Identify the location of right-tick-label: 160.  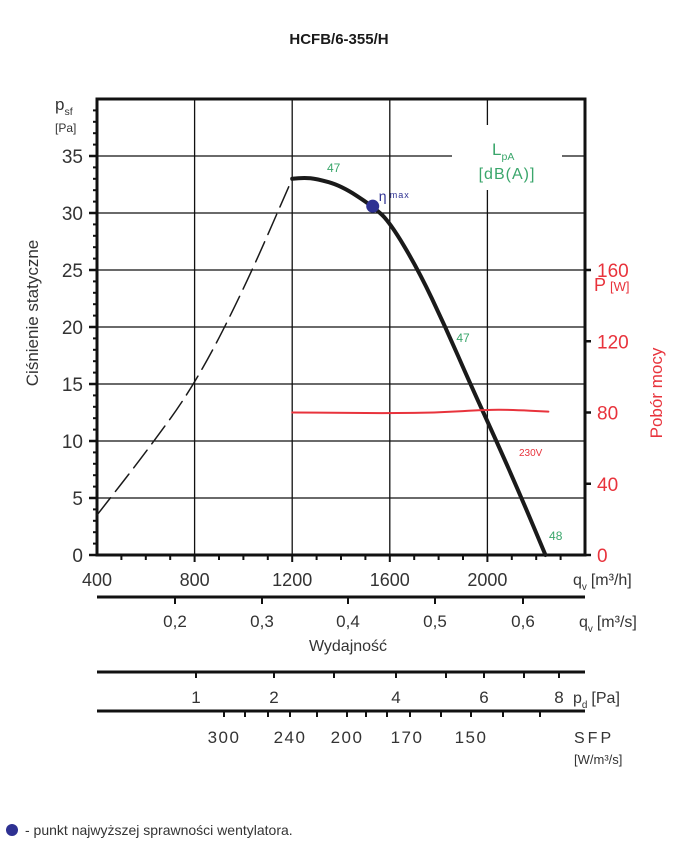
(613, 271).